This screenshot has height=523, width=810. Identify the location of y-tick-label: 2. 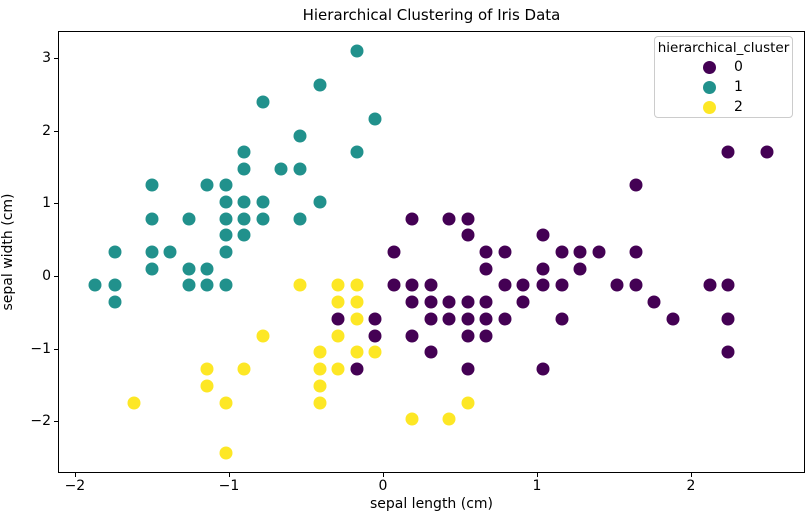
(46, 130).